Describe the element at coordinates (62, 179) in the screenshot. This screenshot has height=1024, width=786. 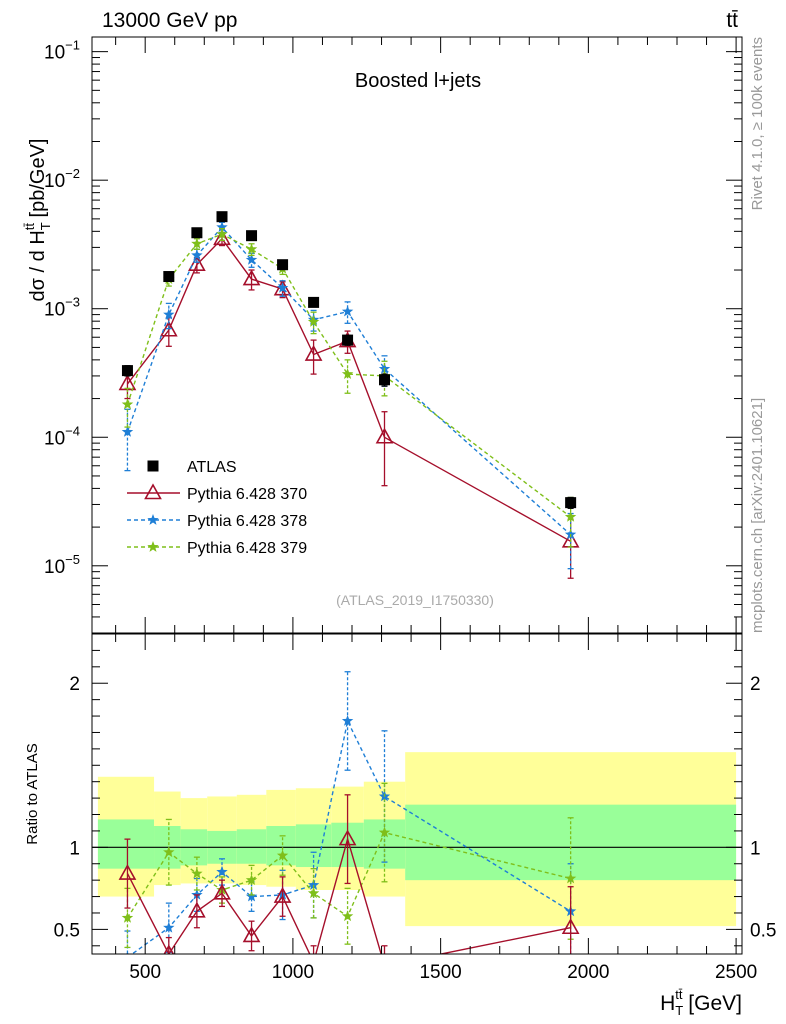
I see `main-y-tick-label: 10⁻²` at that location.